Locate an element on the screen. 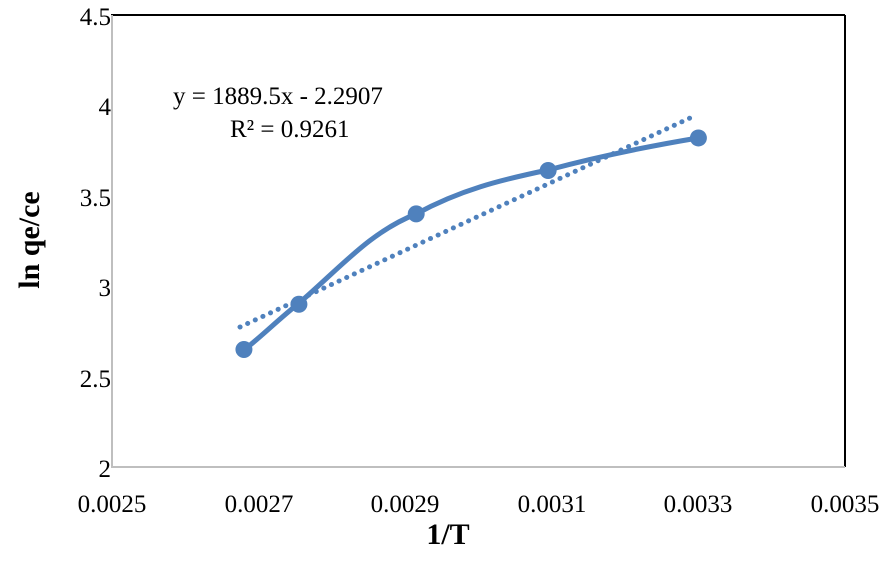  y-axis-title: ln qe/ce is located at coordinates (29, 240).